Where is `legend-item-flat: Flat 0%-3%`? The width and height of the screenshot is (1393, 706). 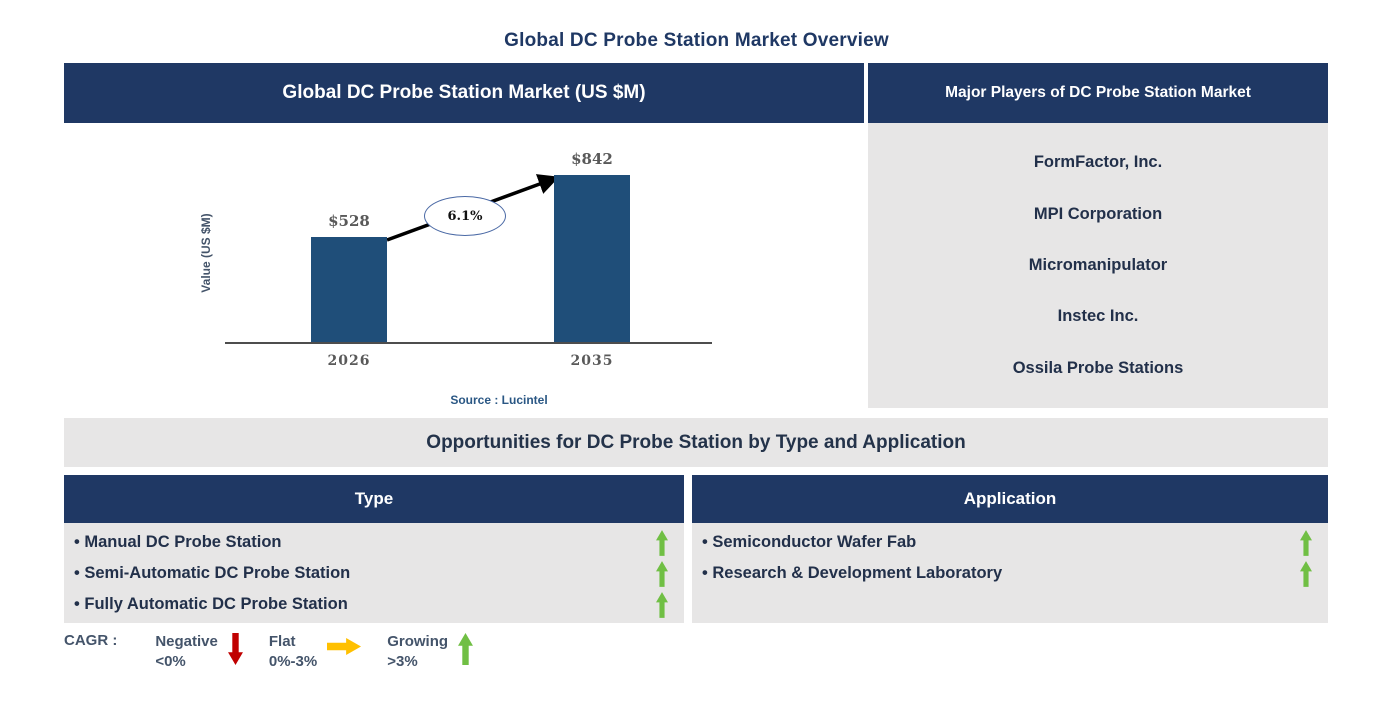 legend-item-flat: Flat 0%-3% is located at coordinates (315, 651).